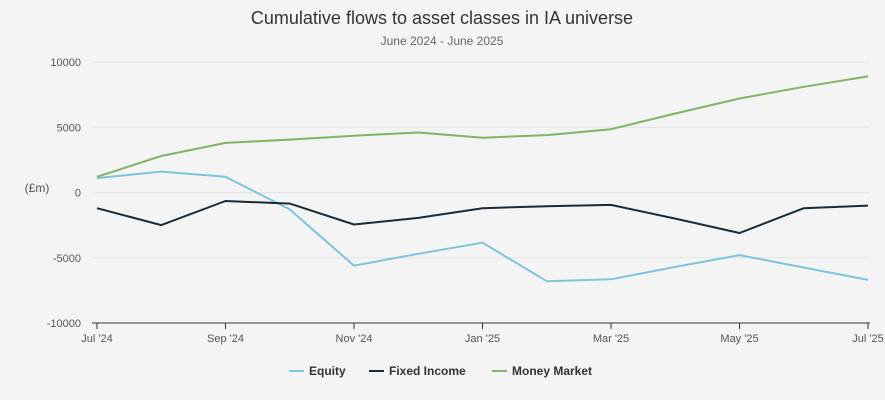 The image size is (885, 400). I want to click on legend-item-equity: Equity, so click(317, 371).